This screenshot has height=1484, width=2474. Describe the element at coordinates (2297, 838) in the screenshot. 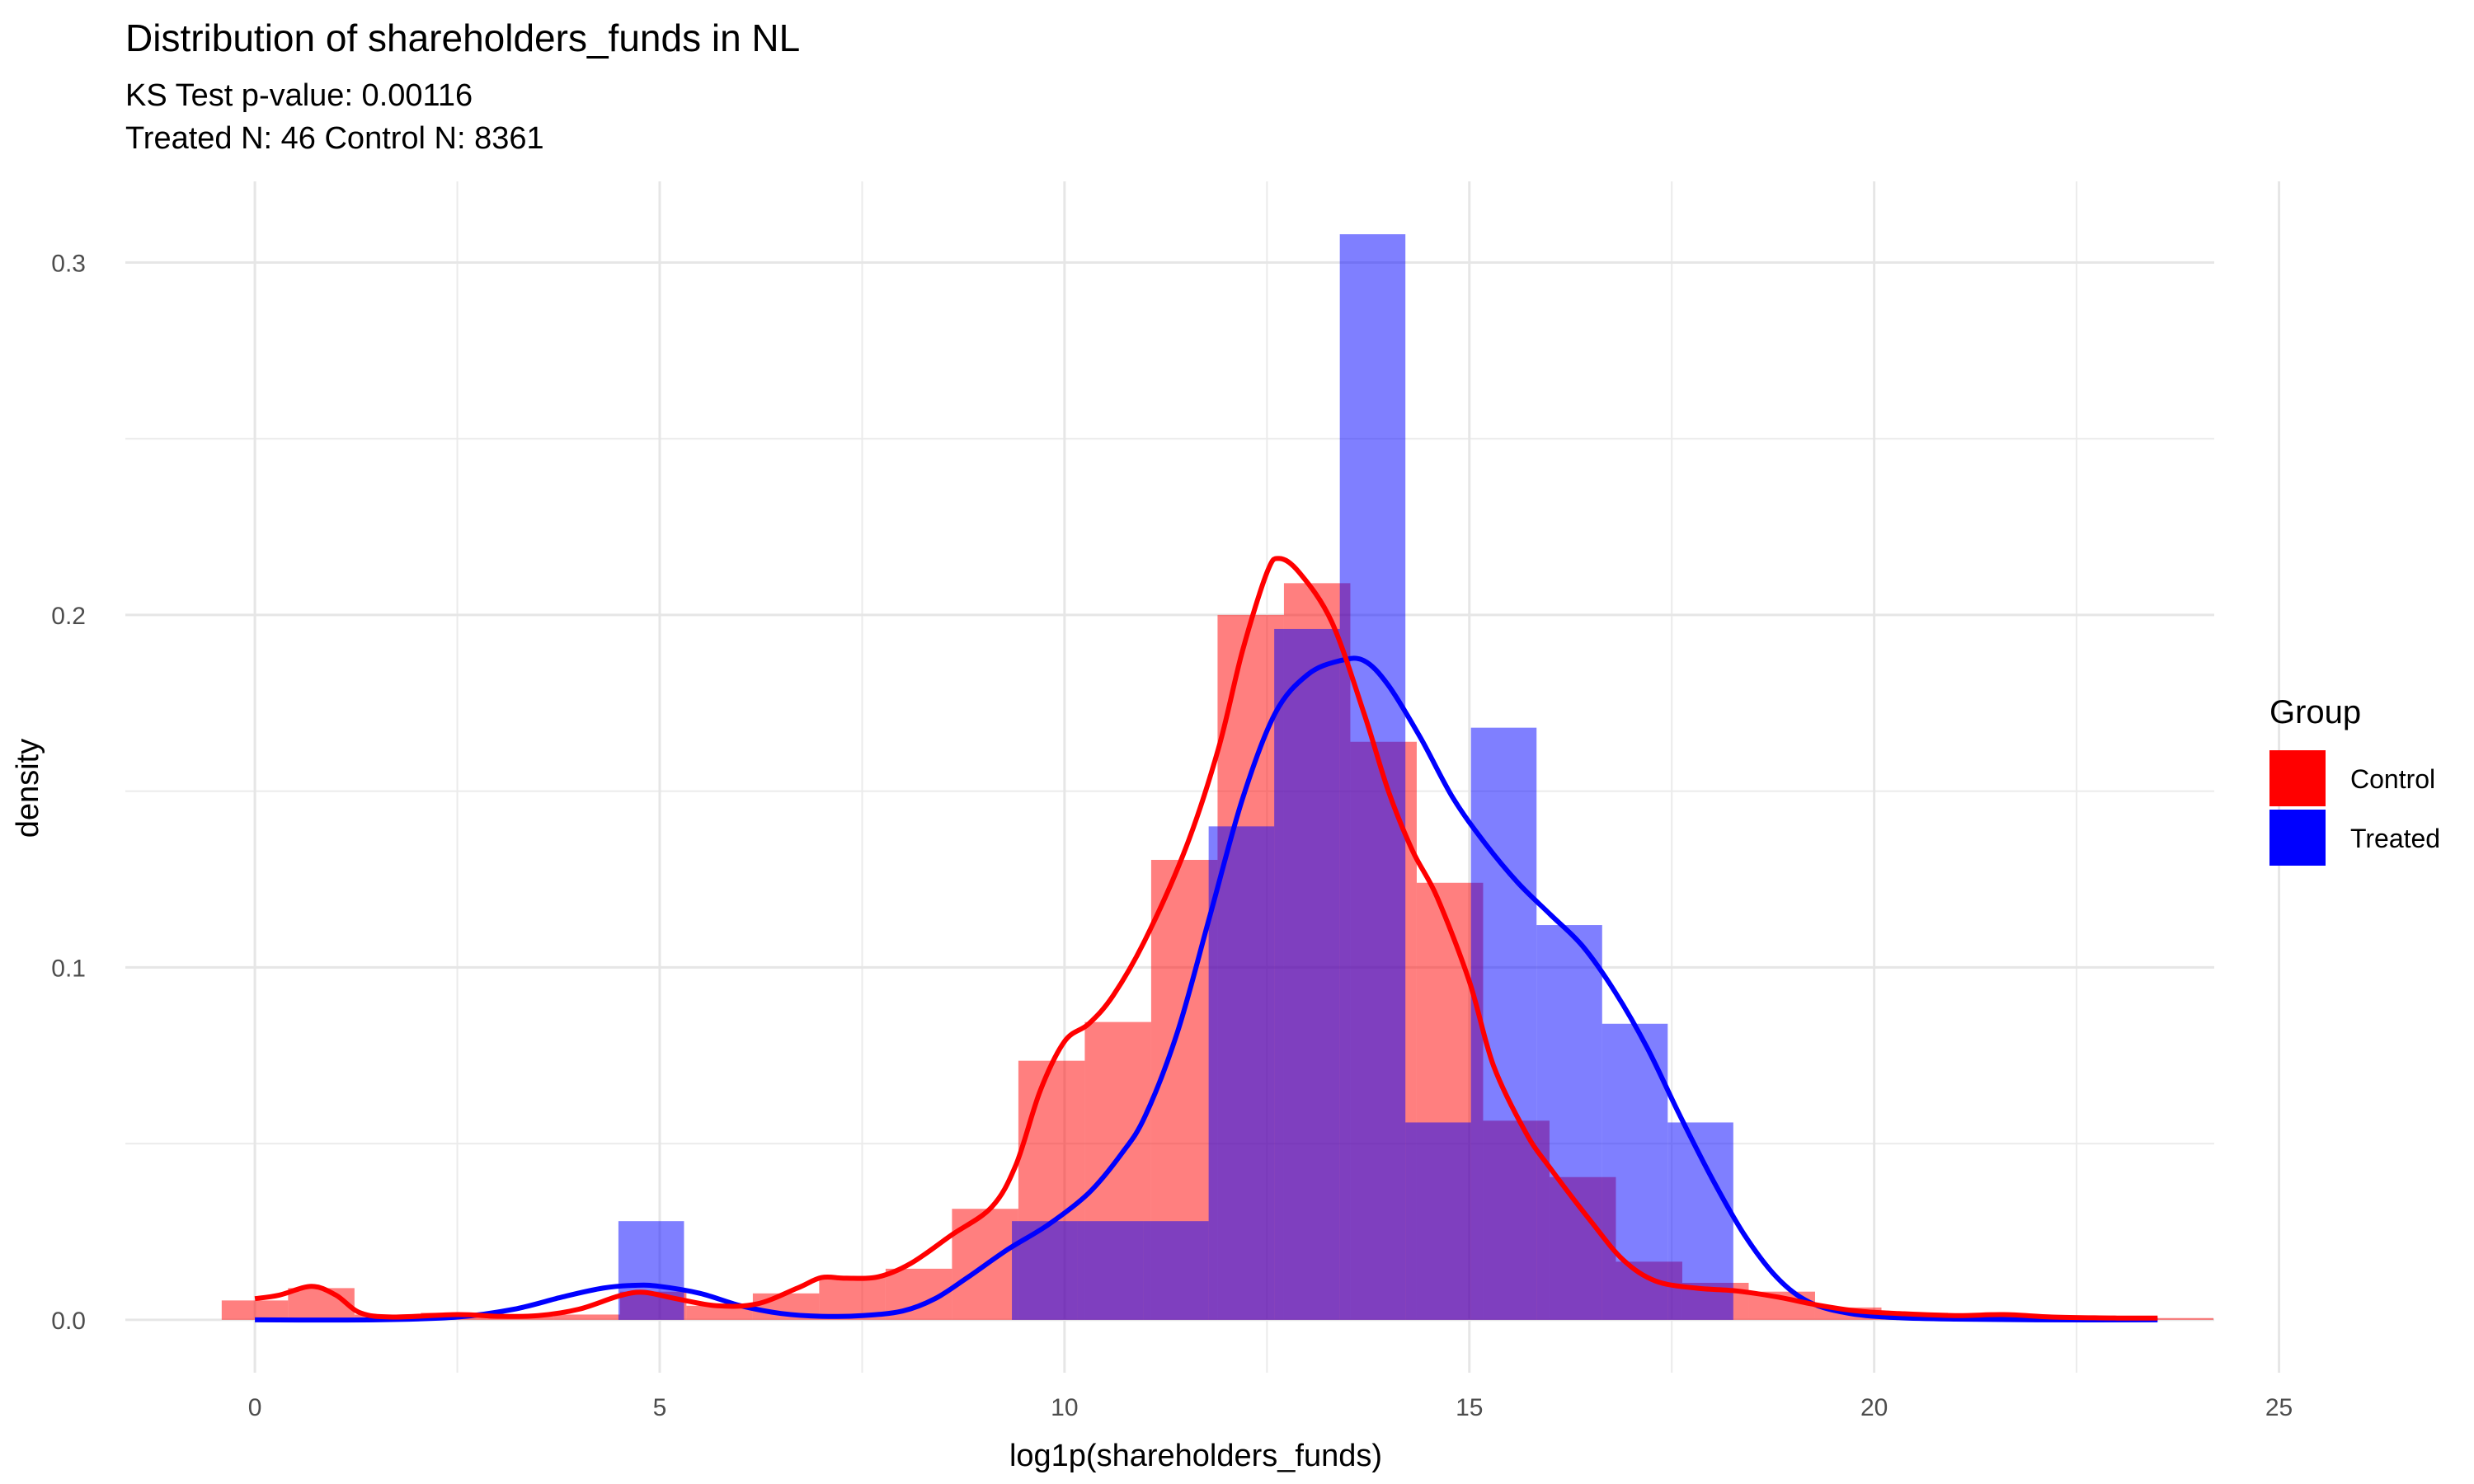

I see `legend-key-treated` at that location.